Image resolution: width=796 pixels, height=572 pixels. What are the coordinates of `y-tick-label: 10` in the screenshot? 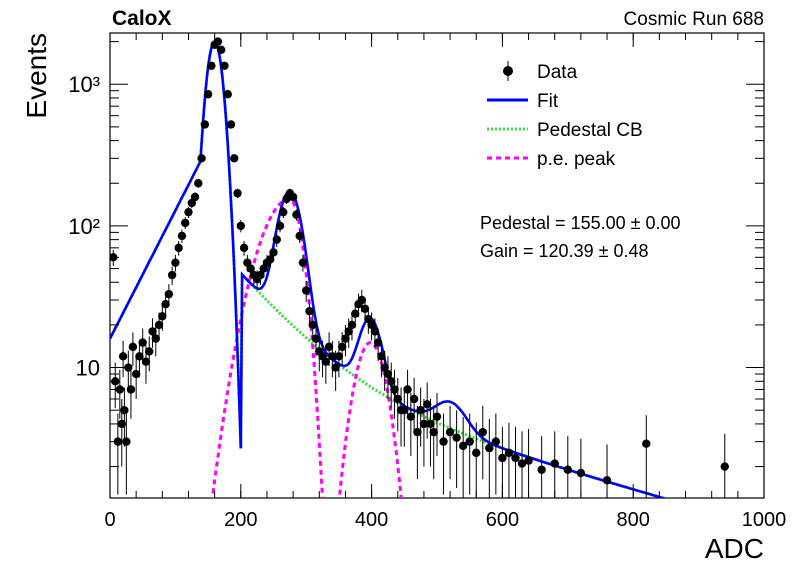 It's located at (88, 368).